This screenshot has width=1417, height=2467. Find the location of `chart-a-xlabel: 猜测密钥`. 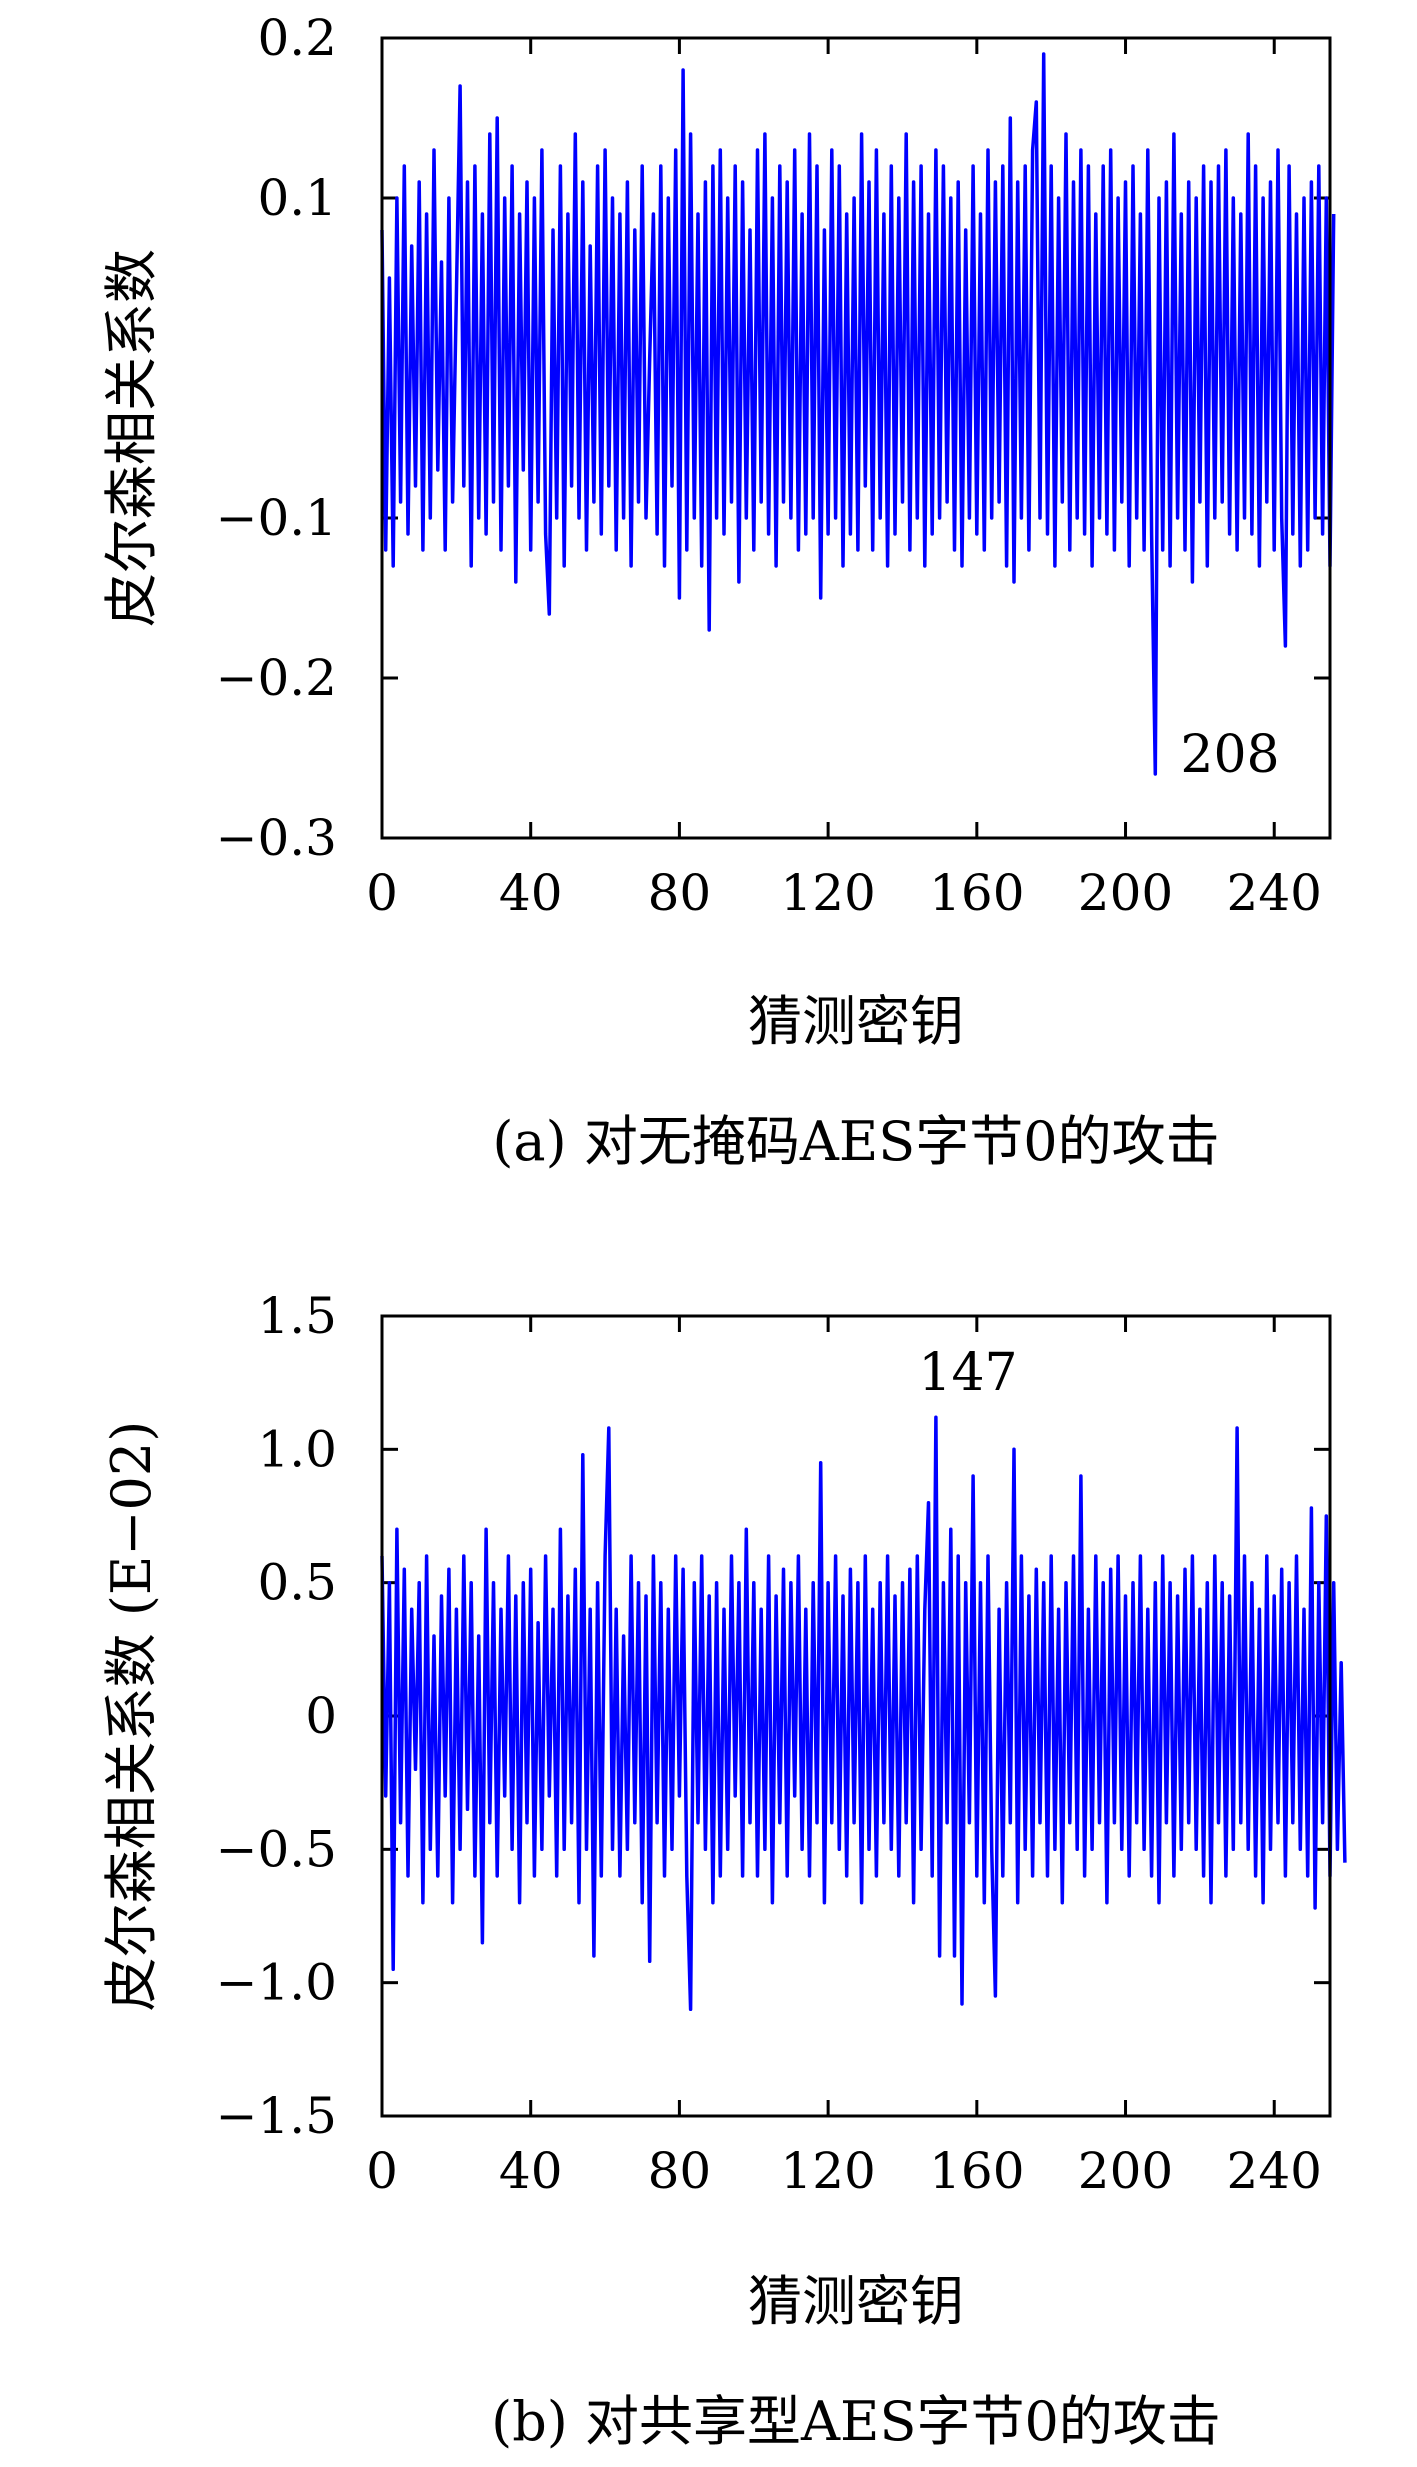

chart-a-xlabel: 猜测密钥 is located at coordinates (856, 1021).